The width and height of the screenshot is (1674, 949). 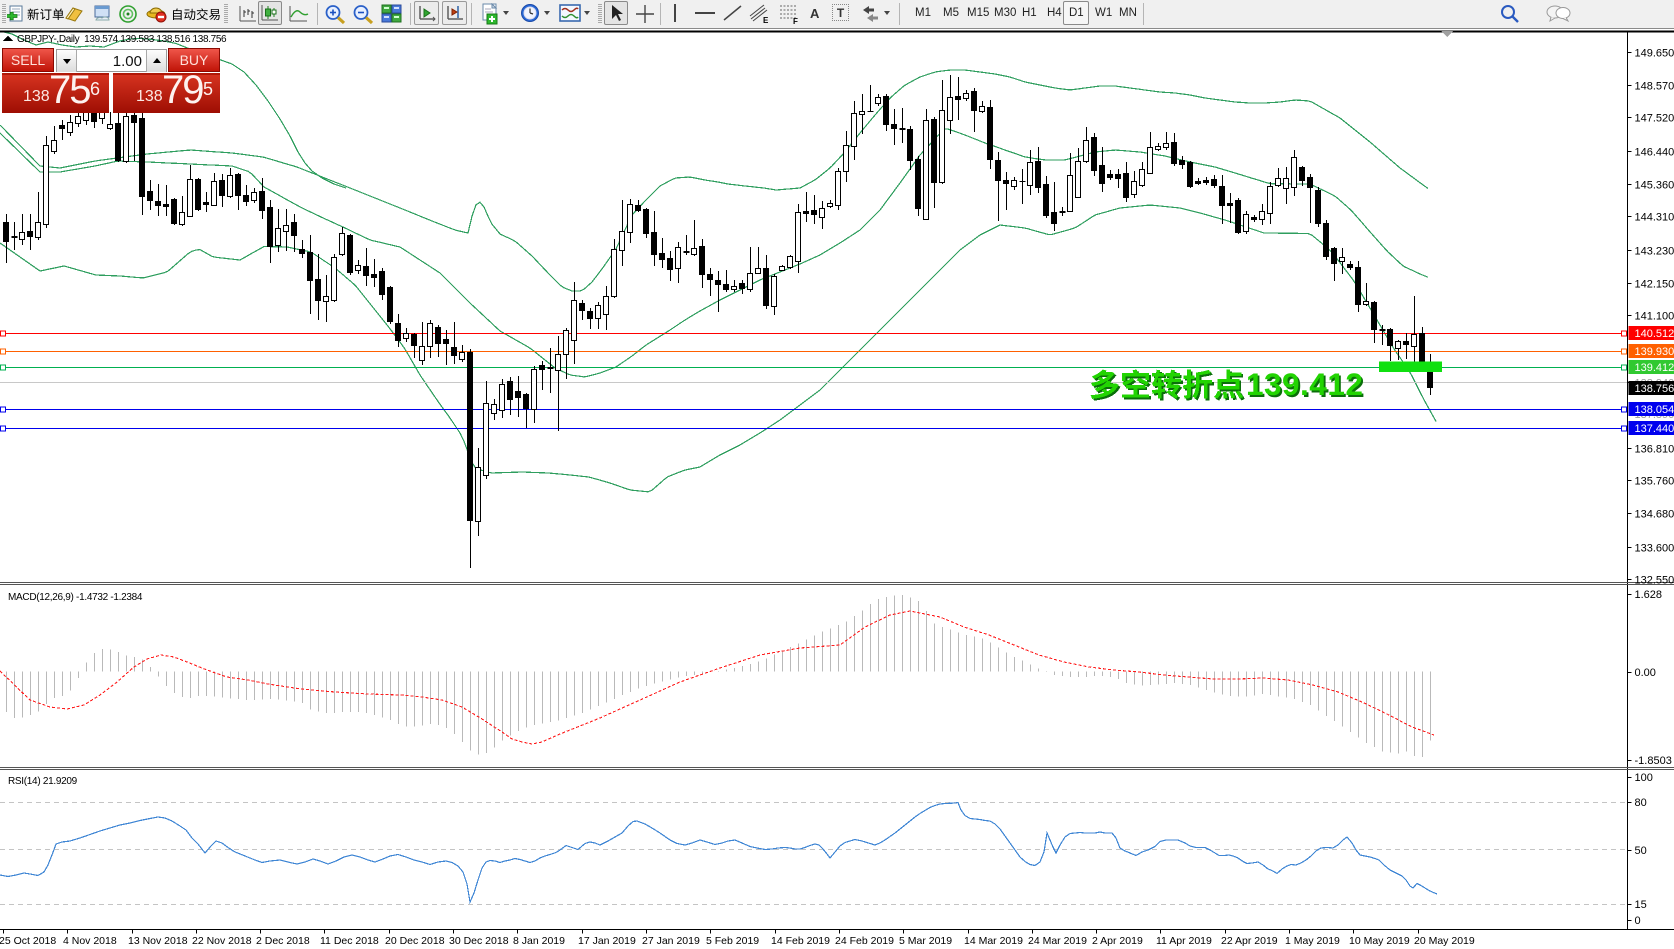 What do you see at coordinates (1057, 941) in the screenshot?
I see `svg-text: 24 Mar 2019` at bounding box center [1057, 941].